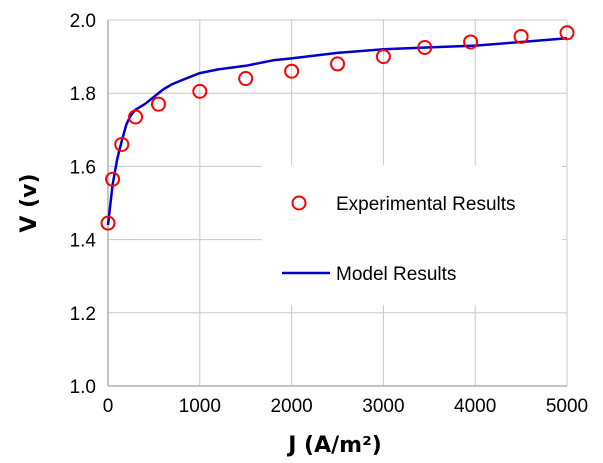 The height and width of the screenshot is (463, 603). I want to click on x-tick-label: 1000, so click(200, 406).